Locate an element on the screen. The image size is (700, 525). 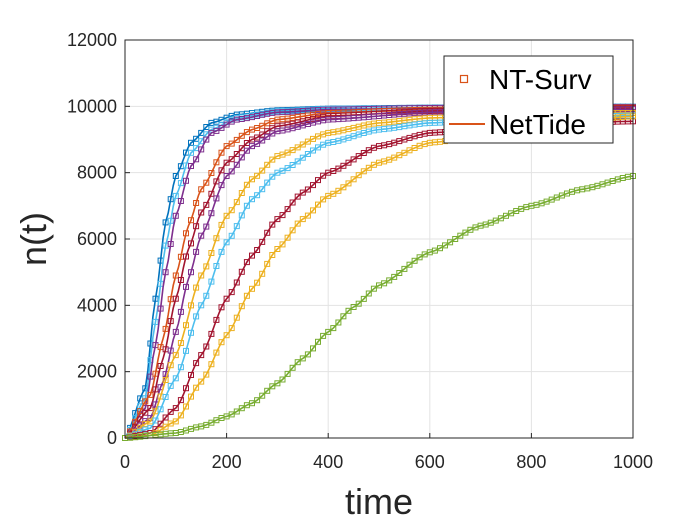
y-tick-label: 12000 is located at coordinates (92, 40).